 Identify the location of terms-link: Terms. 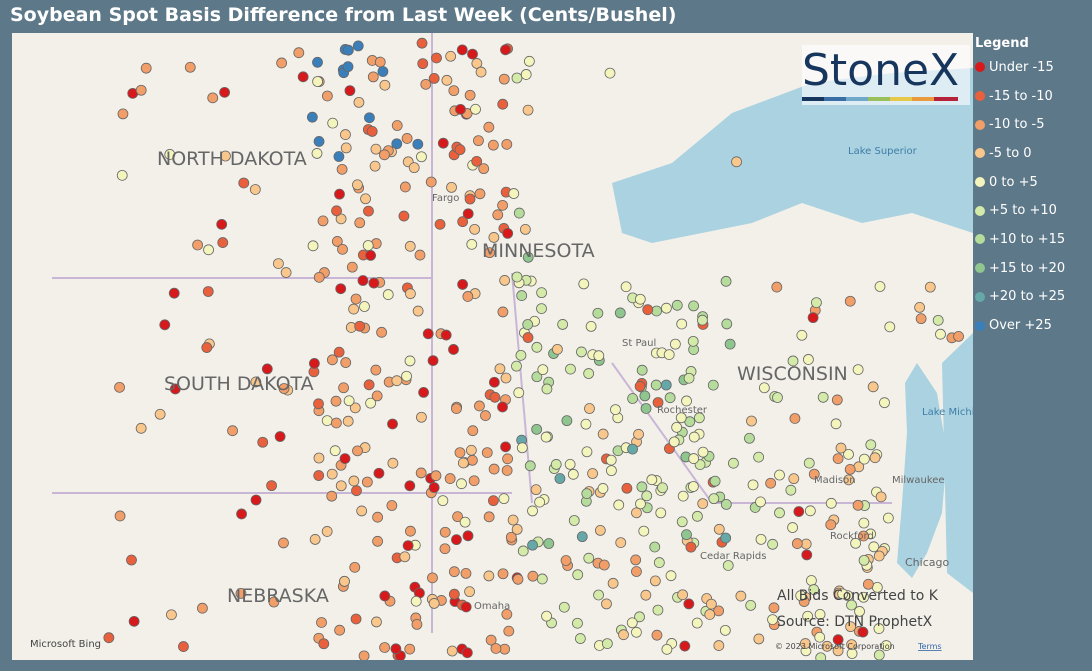
(929, 646).